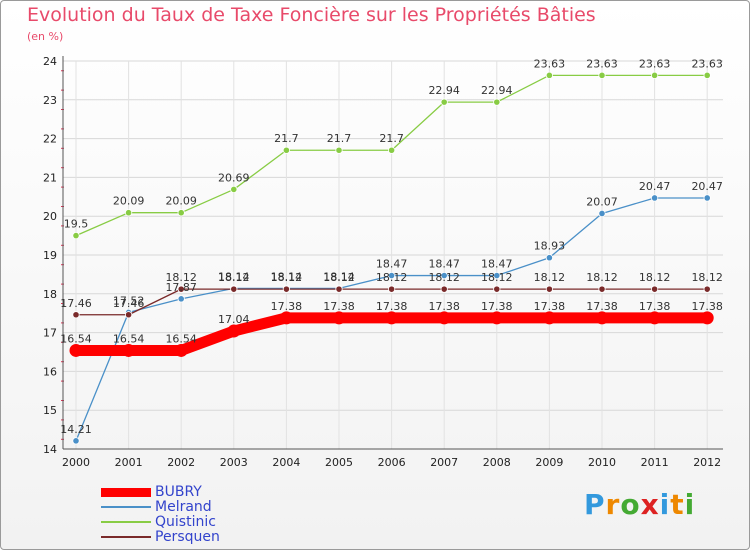 This screenshot has height=550, width=750. Describe the element at coordinates (183, 507) in the screenshot. I see `legend-label: Melrand` at that location.